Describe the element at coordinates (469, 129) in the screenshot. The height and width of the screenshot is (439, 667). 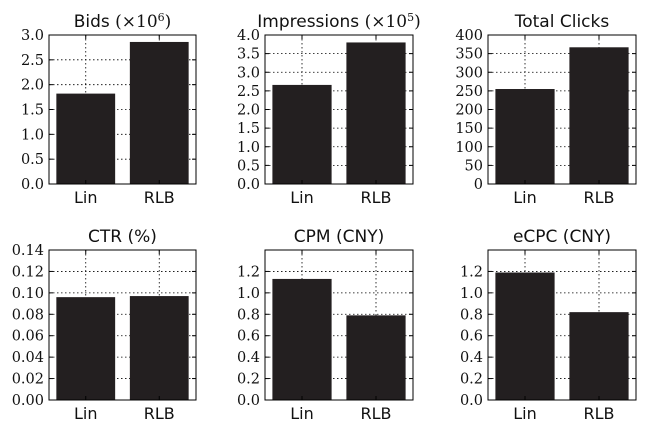
I see `y-tick-label: 150` at that location.